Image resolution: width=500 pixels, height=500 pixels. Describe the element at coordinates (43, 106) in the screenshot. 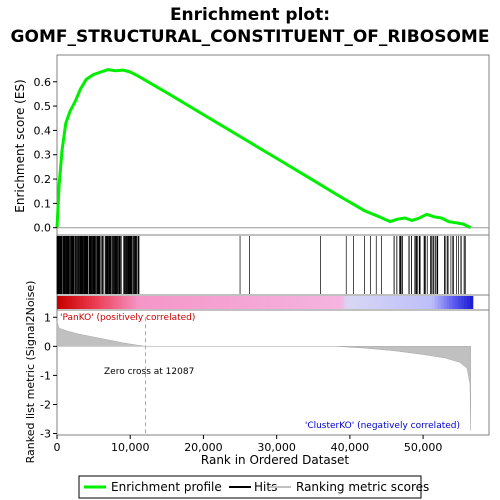

I see `es-y-tick-label: 0.5` at that location.